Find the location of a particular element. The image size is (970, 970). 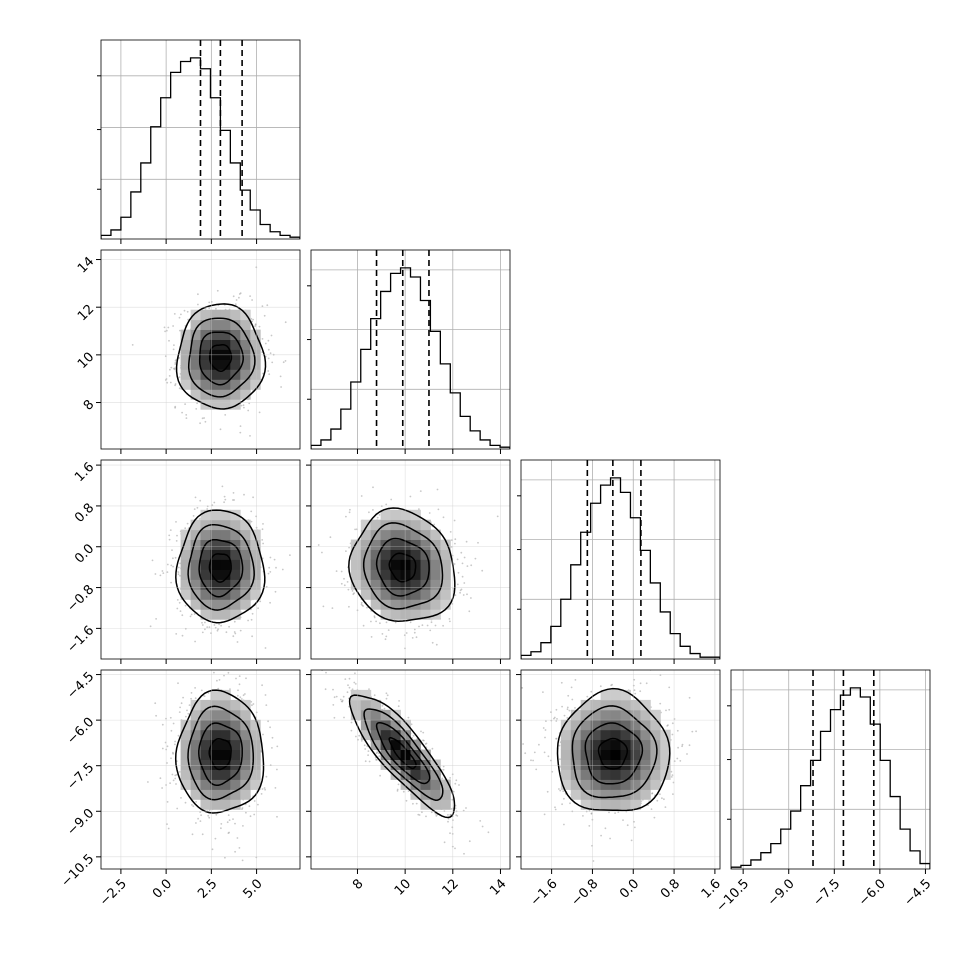

xtick-label-0-1: 0.0 is located at coordinates (162, 888).